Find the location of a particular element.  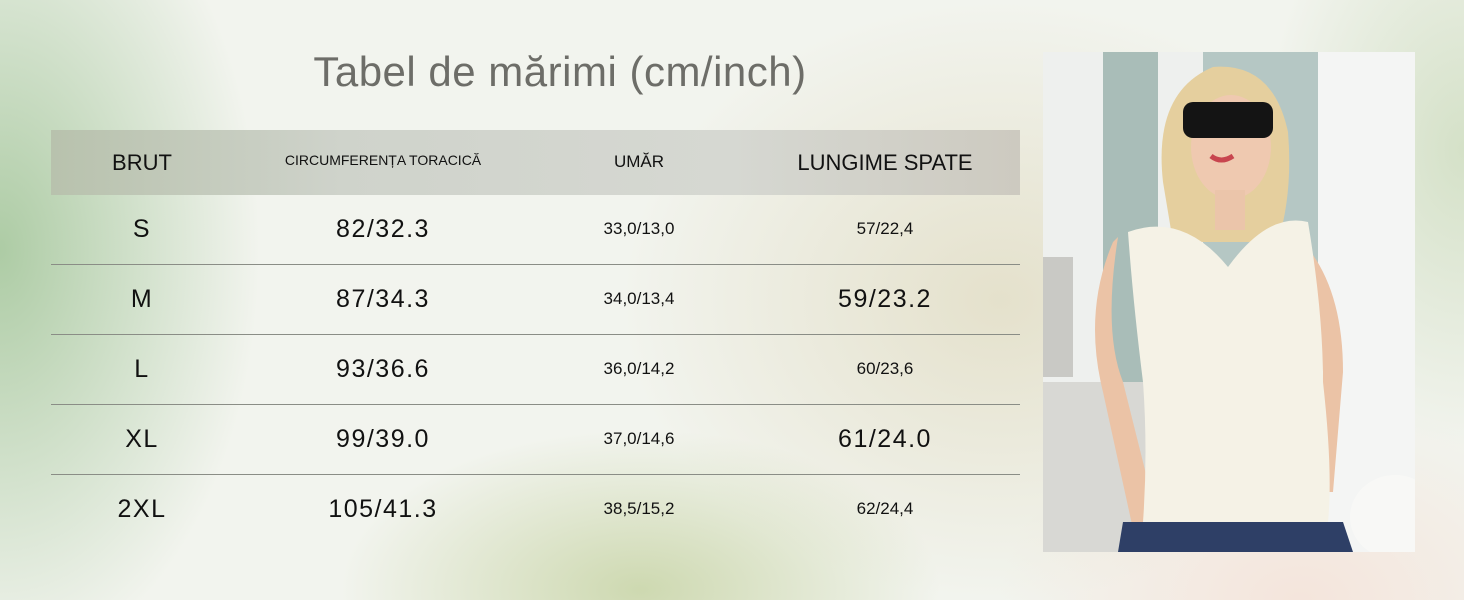

header-back-length: LUNGIME SPATE is located at coordinates (885, 162).